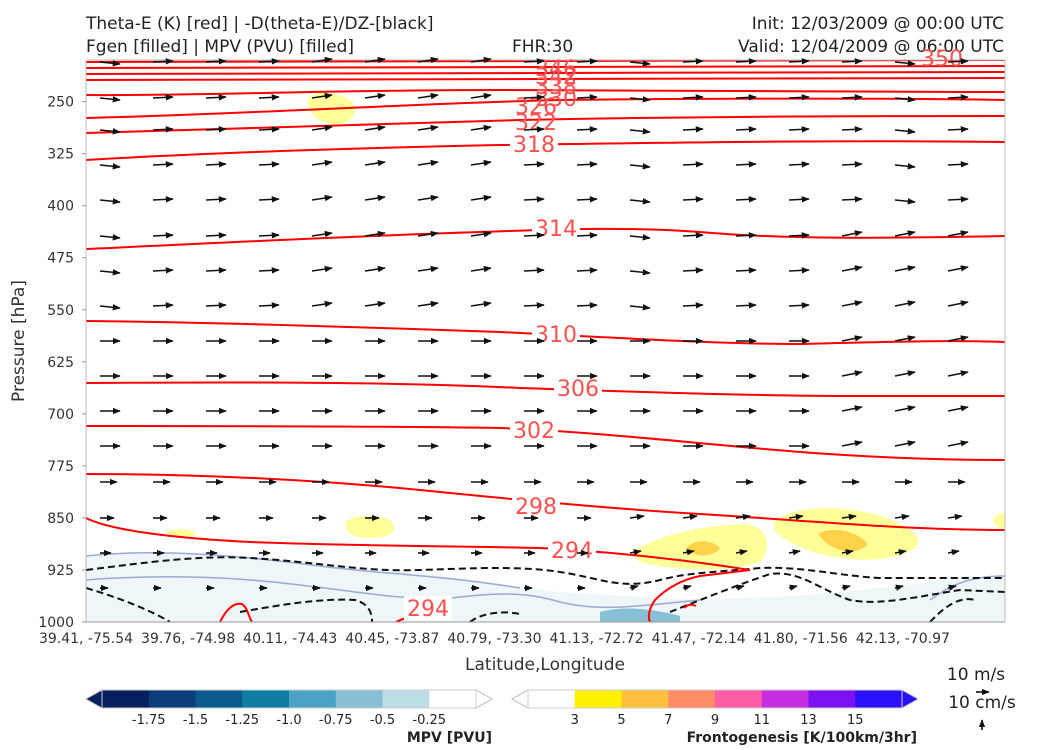 The height and width of the screenshot is (750, 1050). What do you see at coordinates (942, 59) in the screenshot?
I see `contour-label: 350` at bounding box center [942, 59].